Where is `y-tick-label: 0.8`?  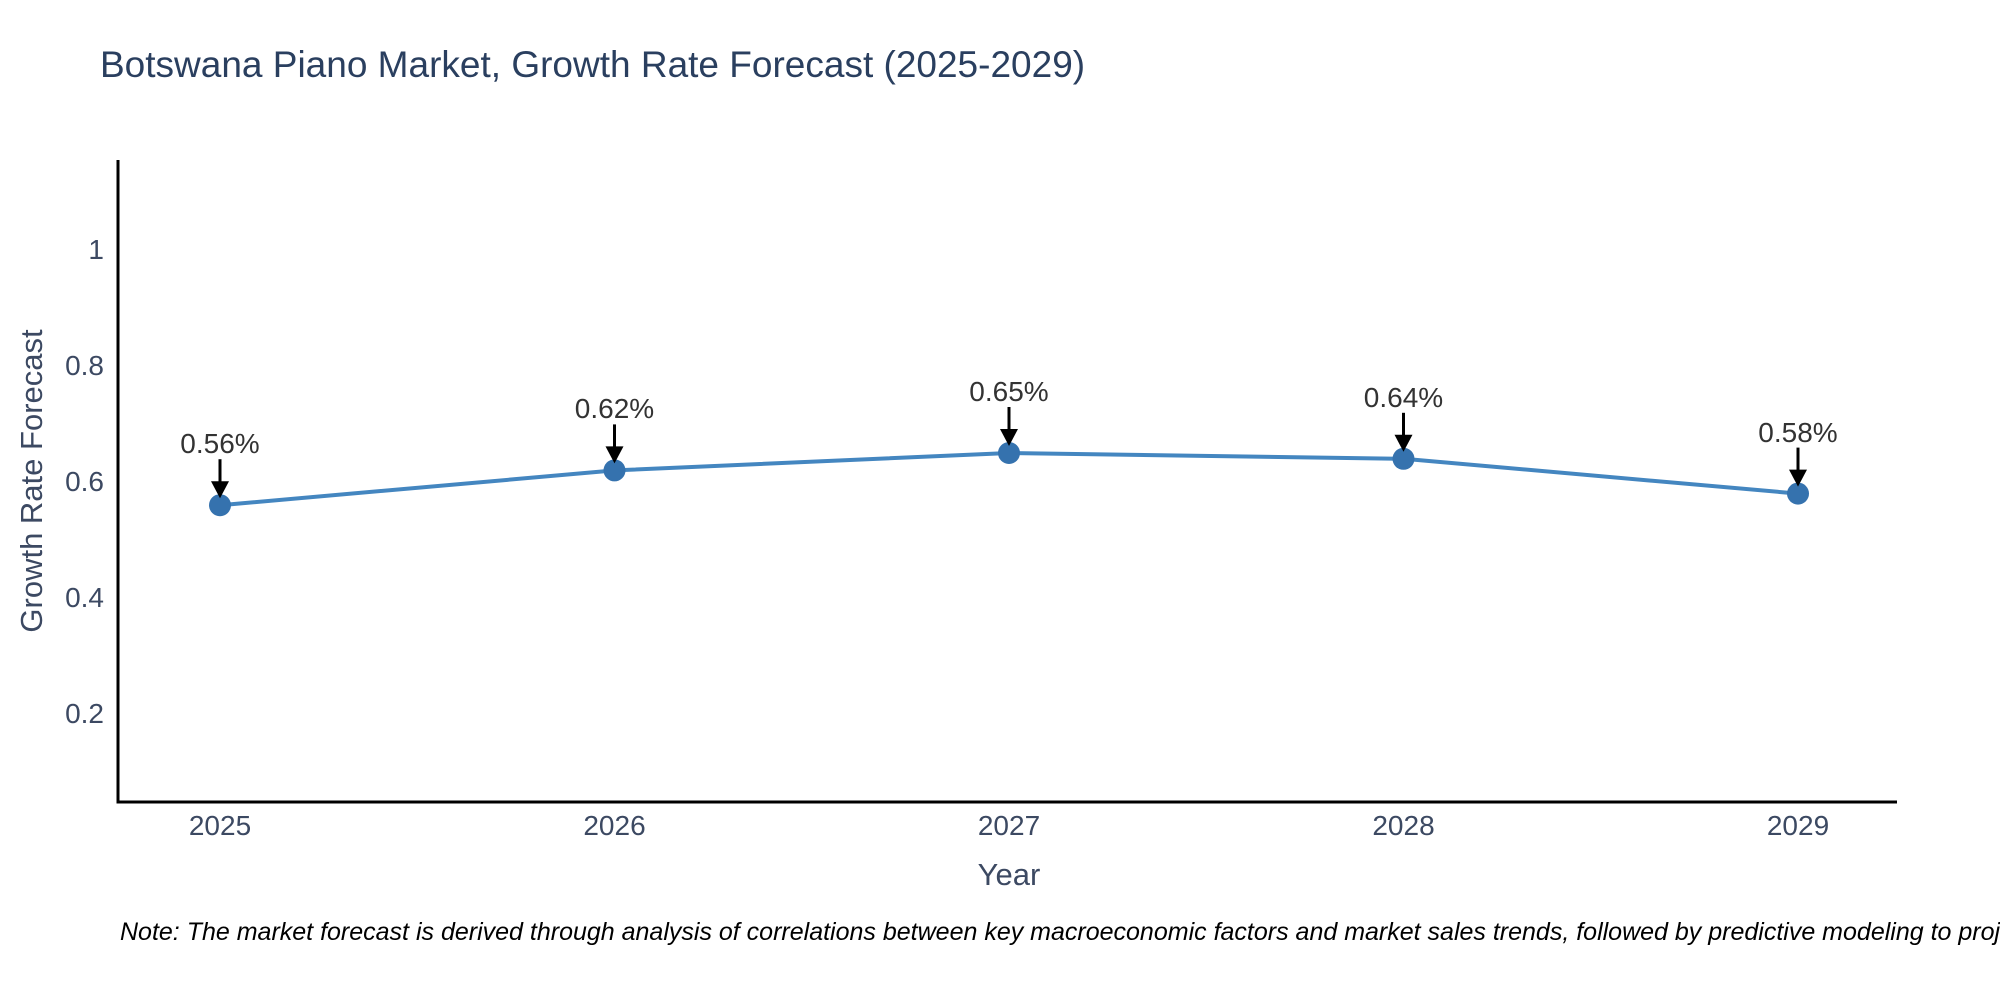
y-tick-label: 0.8 is located at coordinates (84, 365).